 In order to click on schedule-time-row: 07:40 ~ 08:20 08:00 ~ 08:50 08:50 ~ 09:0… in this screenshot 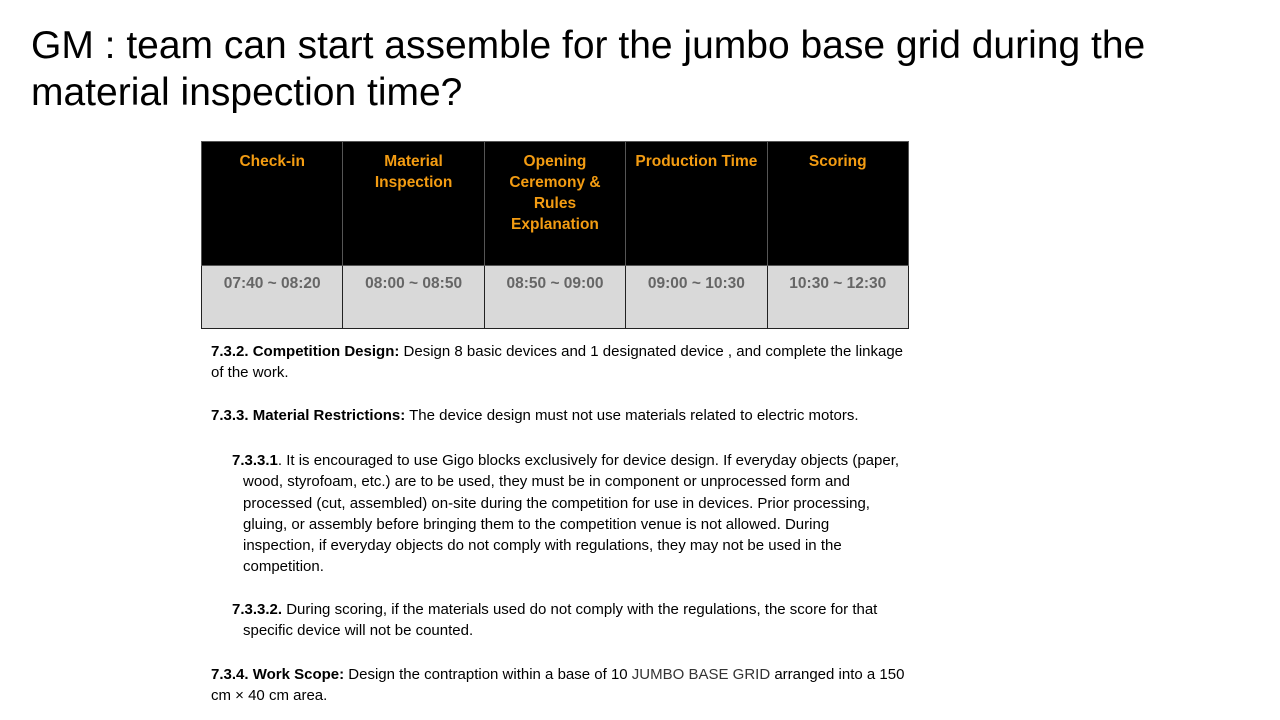, I will do `click(555, 297)`.